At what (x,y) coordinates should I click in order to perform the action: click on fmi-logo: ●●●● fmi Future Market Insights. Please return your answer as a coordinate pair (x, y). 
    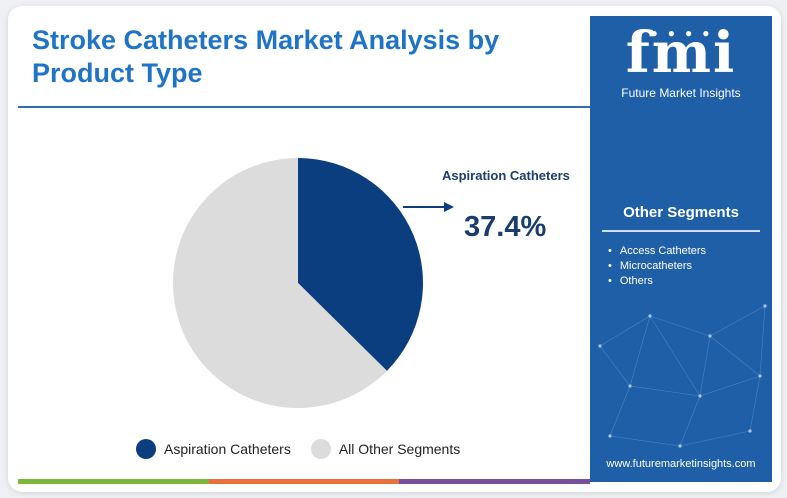
    Looking at the image, I should click on (681, 62).